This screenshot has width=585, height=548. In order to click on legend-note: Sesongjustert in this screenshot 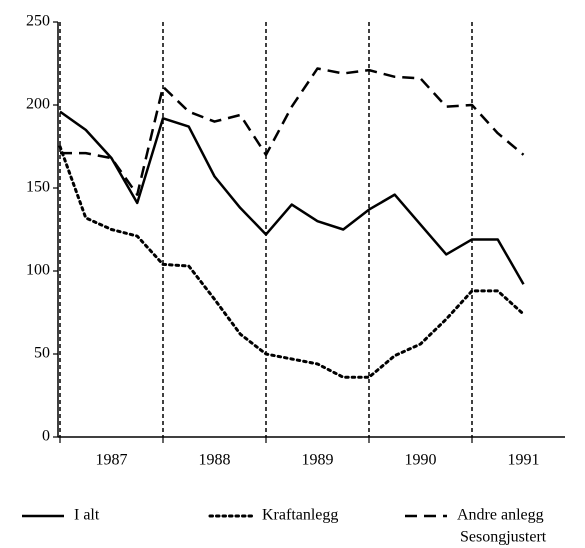, I will do `click(503, 537)`.